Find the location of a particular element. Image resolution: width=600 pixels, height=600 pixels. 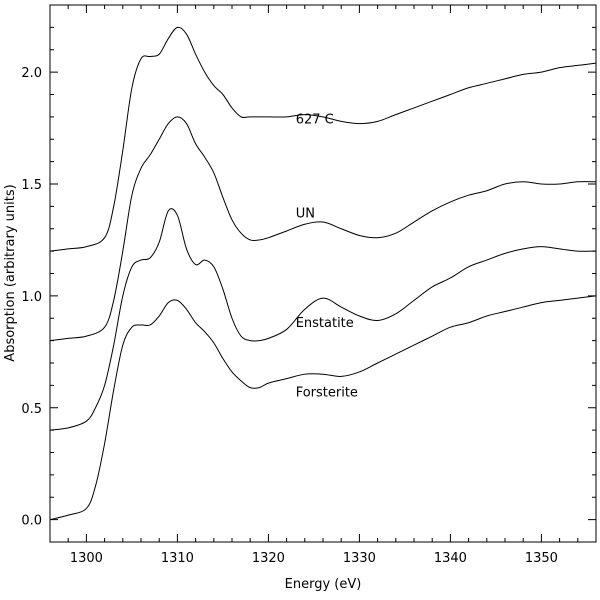

x-tick-label: 1330 is located at coordinates (359, 558).